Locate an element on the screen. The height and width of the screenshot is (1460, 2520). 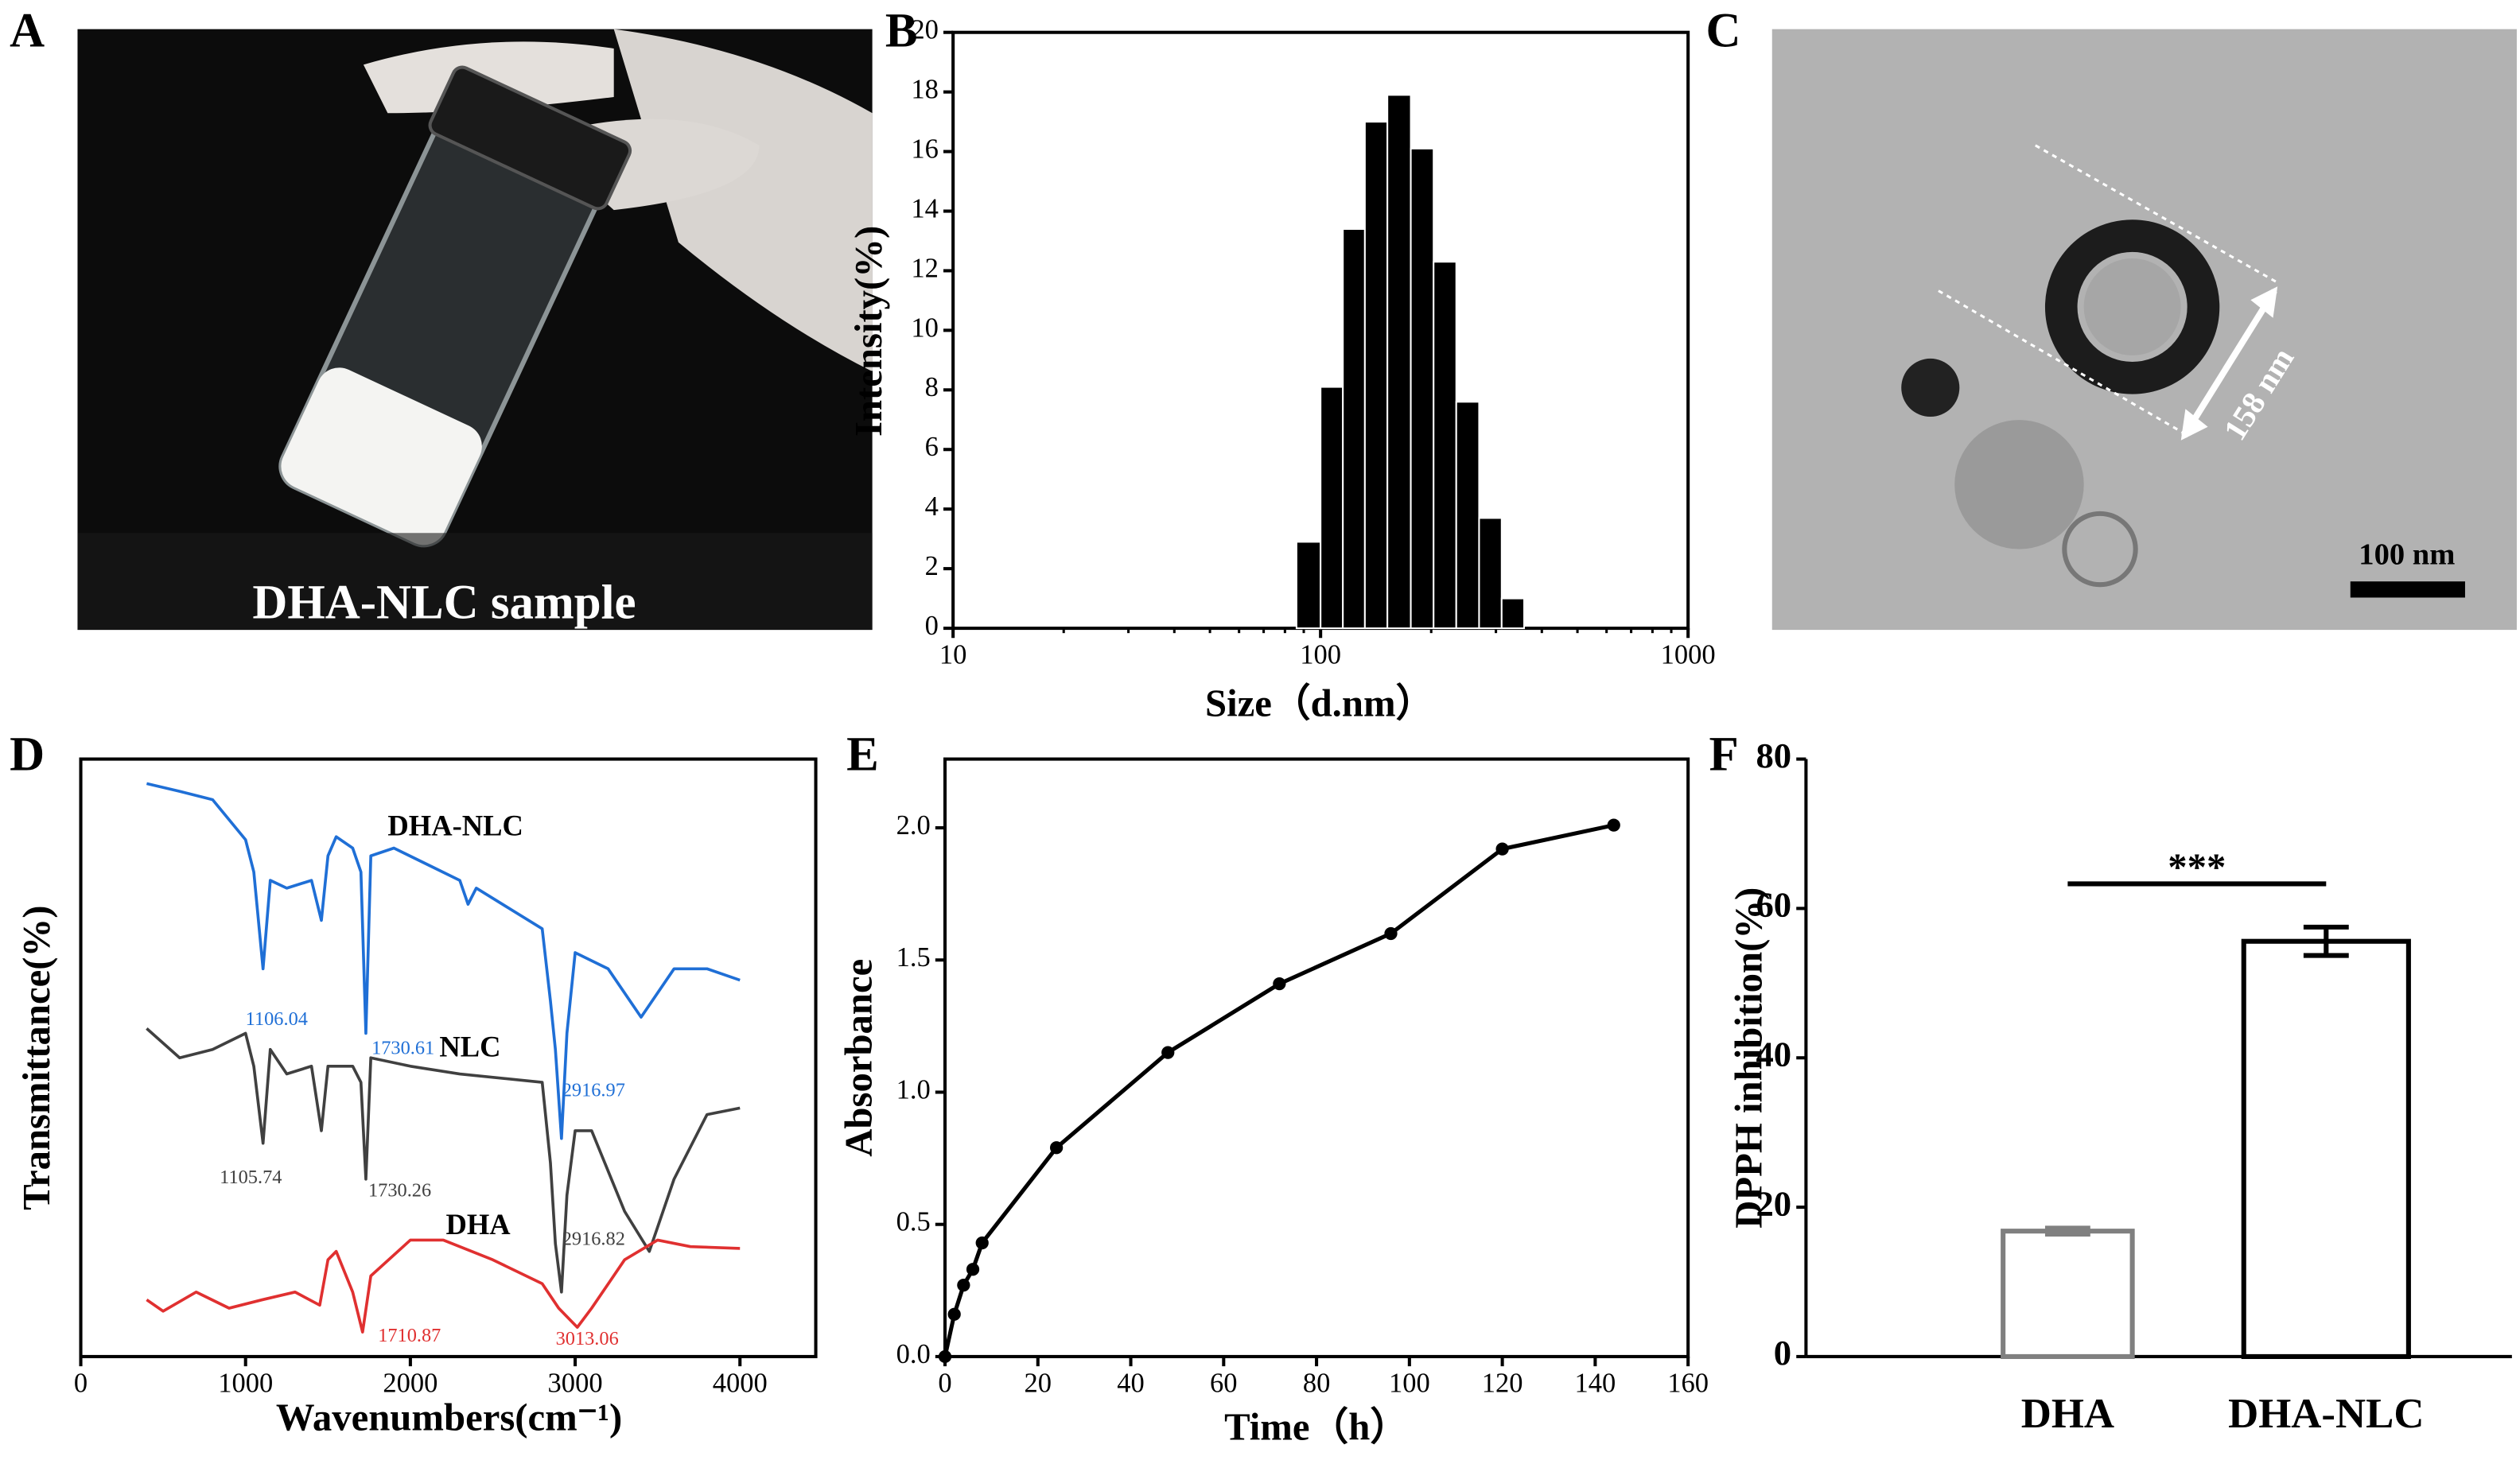
photo-c: 158 nm 100 nm is located at coordinates (2144, 330).